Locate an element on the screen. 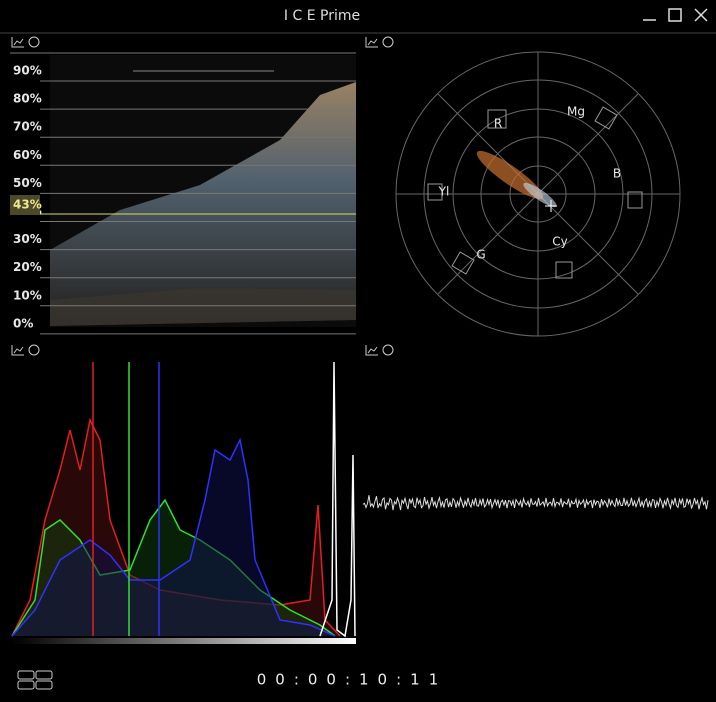 The width and height of the screenshot is (716, 702). level-label: 80% is located at coordinates (27, 99).